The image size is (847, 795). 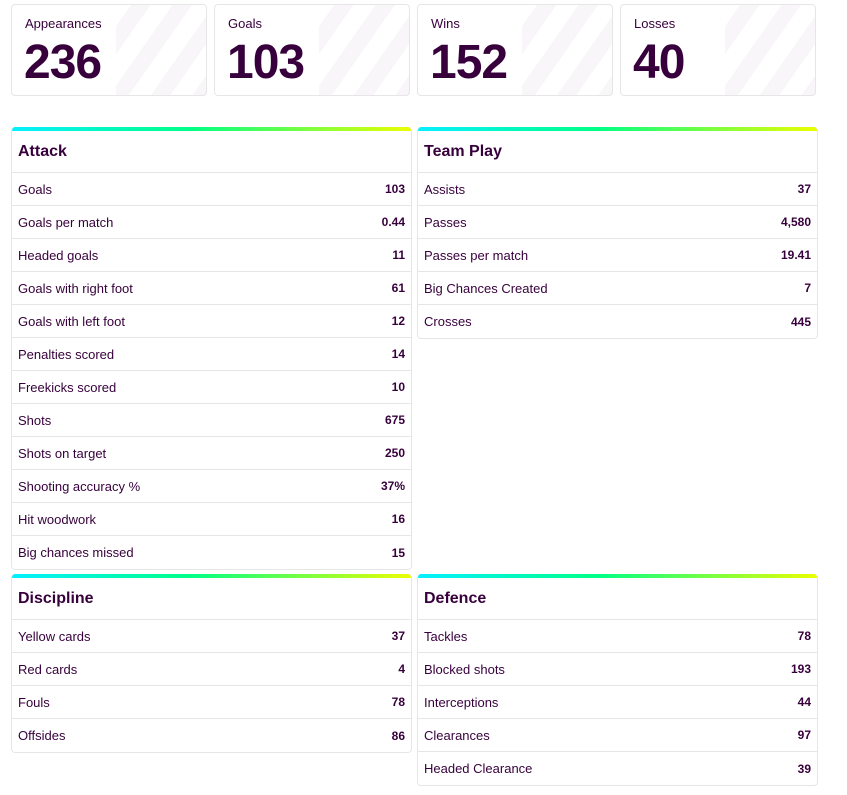 I want to click on stat-value: 675, so click(x=394, y=420).